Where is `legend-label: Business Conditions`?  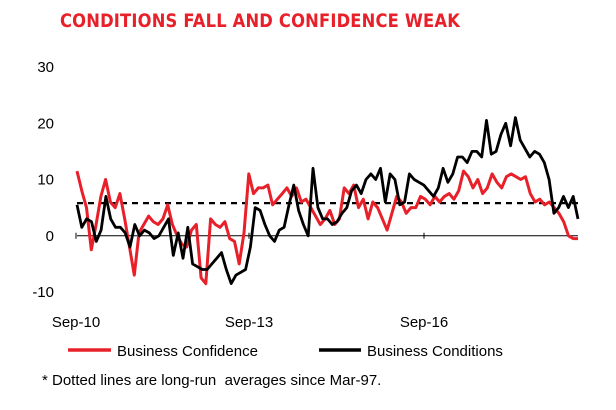
legend-label: Business Conditions is located at coordinates (435, 351).